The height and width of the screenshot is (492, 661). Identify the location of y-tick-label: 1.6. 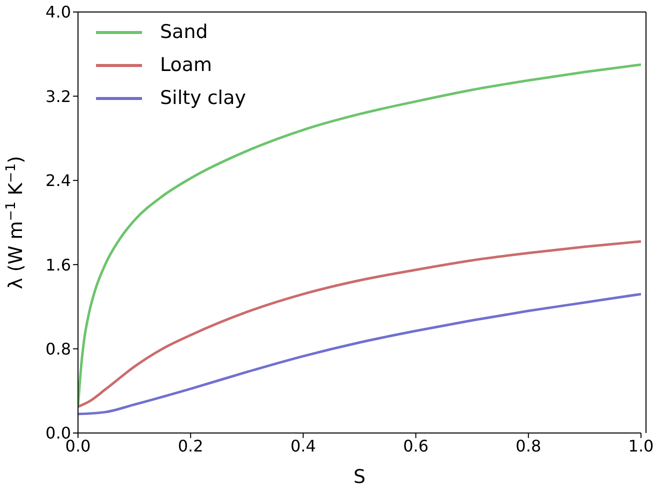
(58, 264).